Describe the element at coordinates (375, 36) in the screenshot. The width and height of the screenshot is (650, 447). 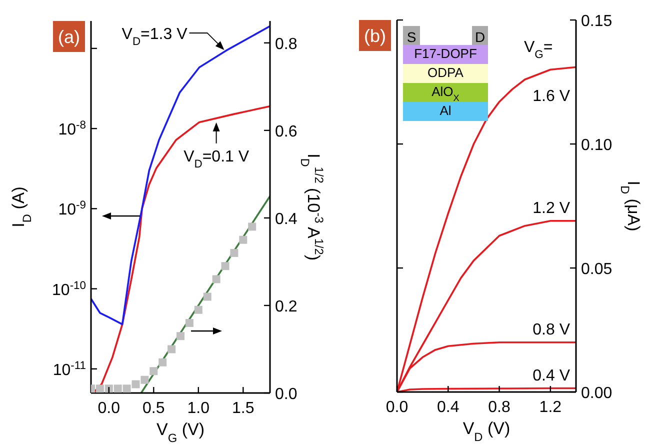
I see `chart-title: (b)` at that location.